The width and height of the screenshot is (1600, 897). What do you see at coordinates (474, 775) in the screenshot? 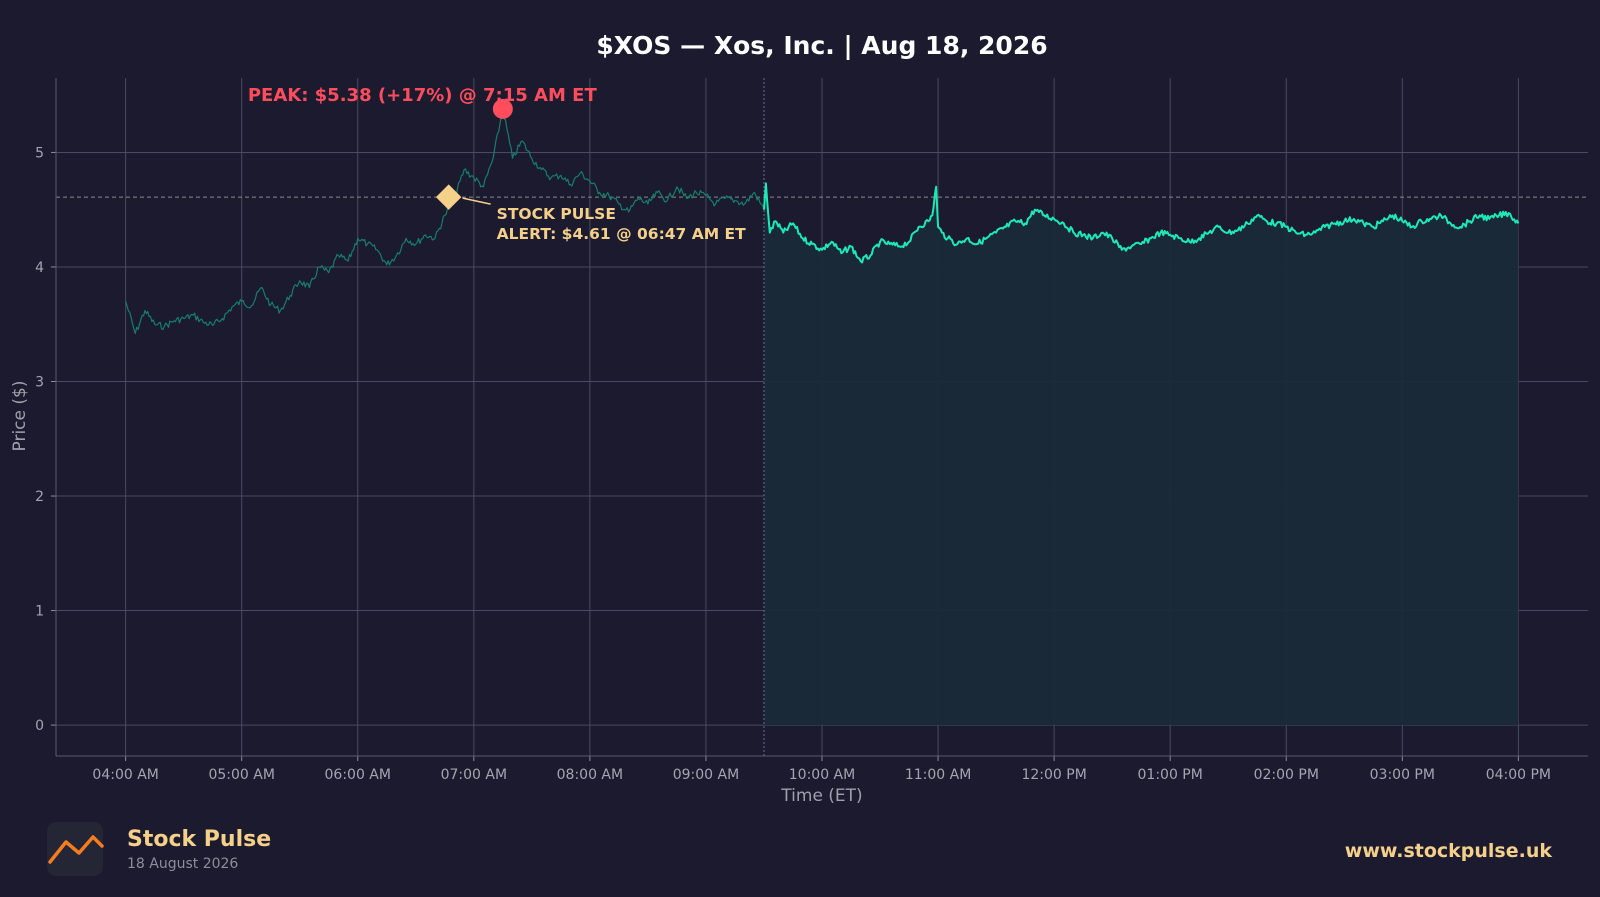
I see `x-tick-label: 07:00 AM` at bounding box center [474, 775].